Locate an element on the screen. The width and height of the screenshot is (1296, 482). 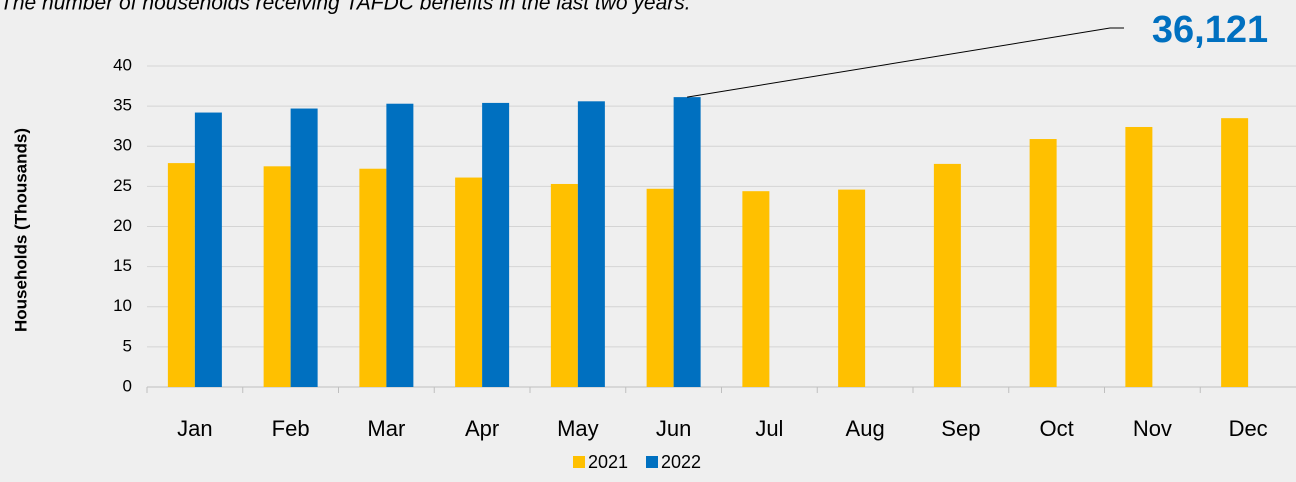
legend-label: 2021 is located at coordinates (608, 462).